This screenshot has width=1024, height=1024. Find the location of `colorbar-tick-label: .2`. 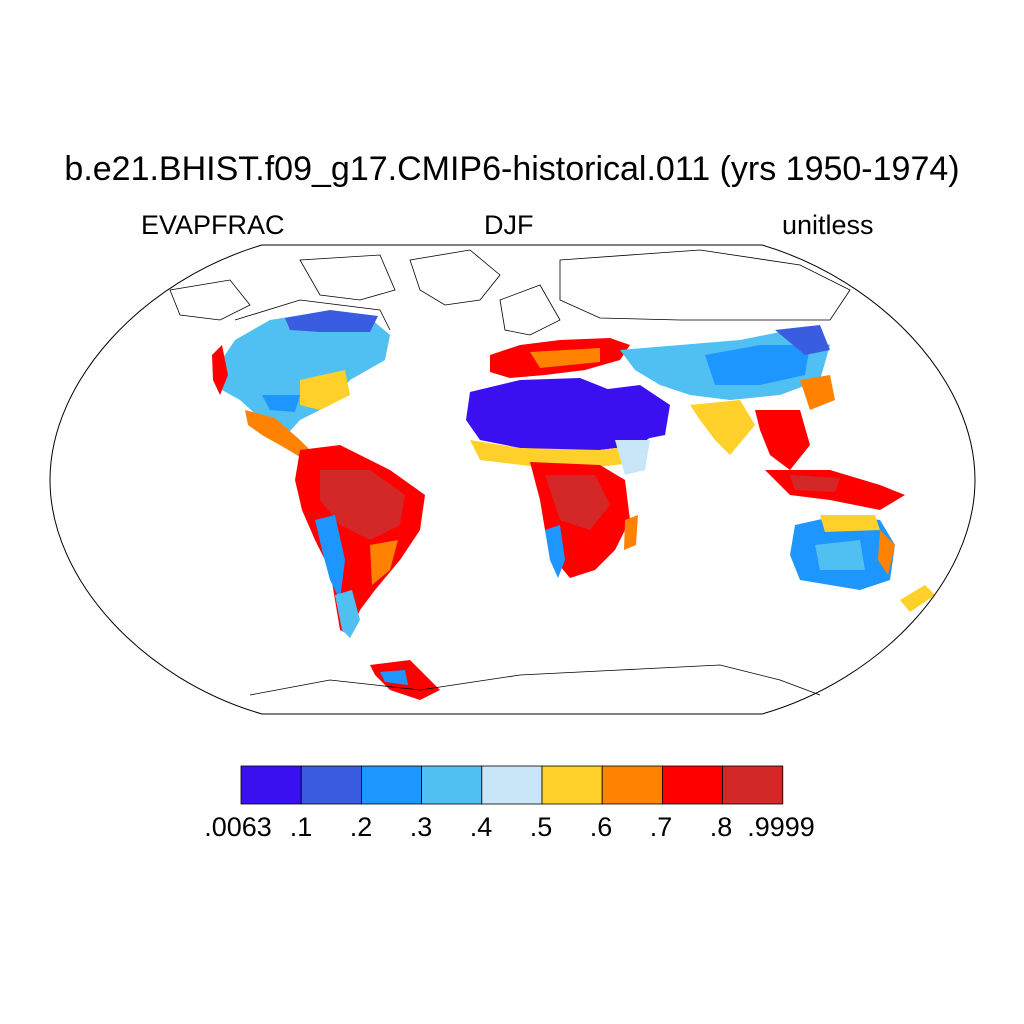

colorbar-tick-label: .2 is located at coordinates (361, 827).